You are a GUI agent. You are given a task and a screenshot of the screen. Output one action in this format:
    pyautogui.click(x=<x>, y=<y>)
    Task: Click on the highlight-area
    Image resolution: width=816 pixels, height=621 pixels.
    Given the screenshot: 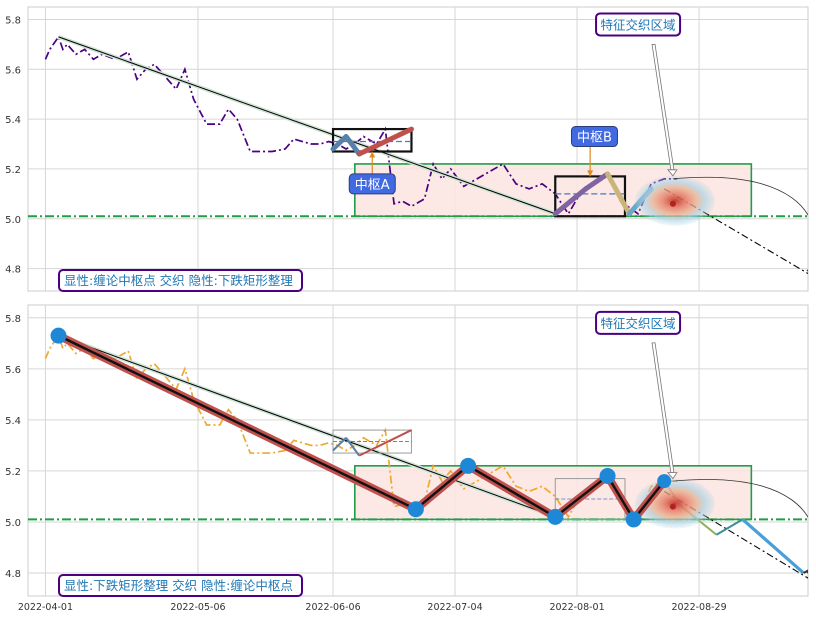 What is the action you would take?
    pyautogui.click(x=674, y=200)
    